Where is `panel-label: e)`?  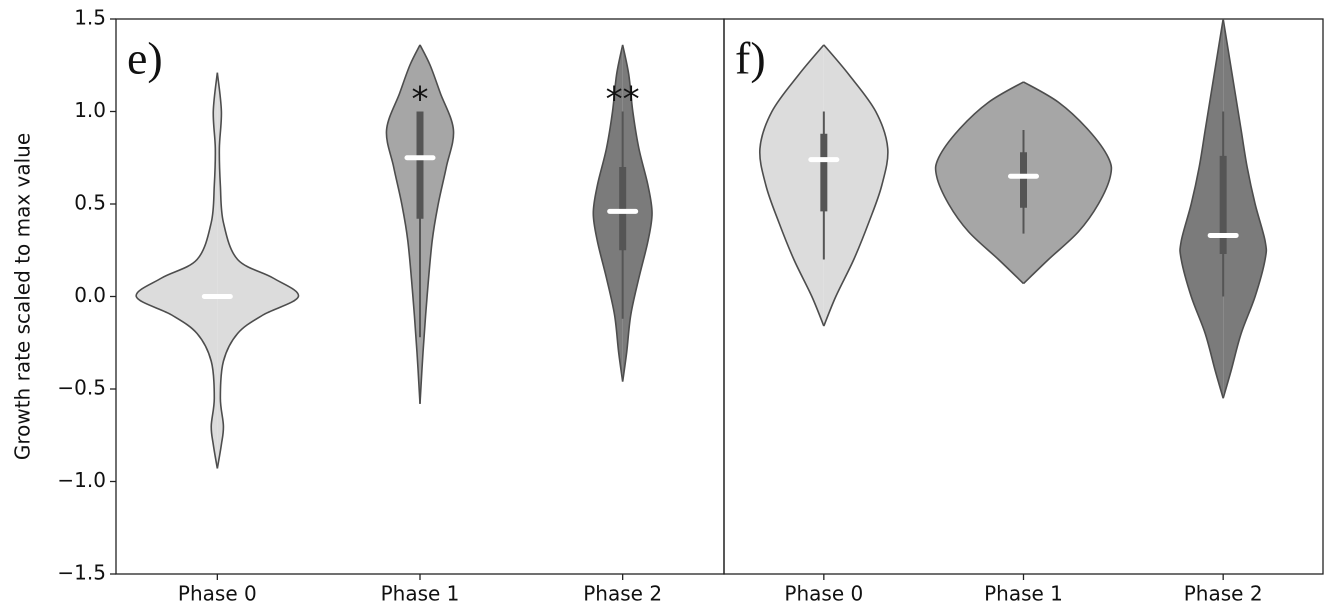 panel-label: e) is located at coordinates (145, 58).